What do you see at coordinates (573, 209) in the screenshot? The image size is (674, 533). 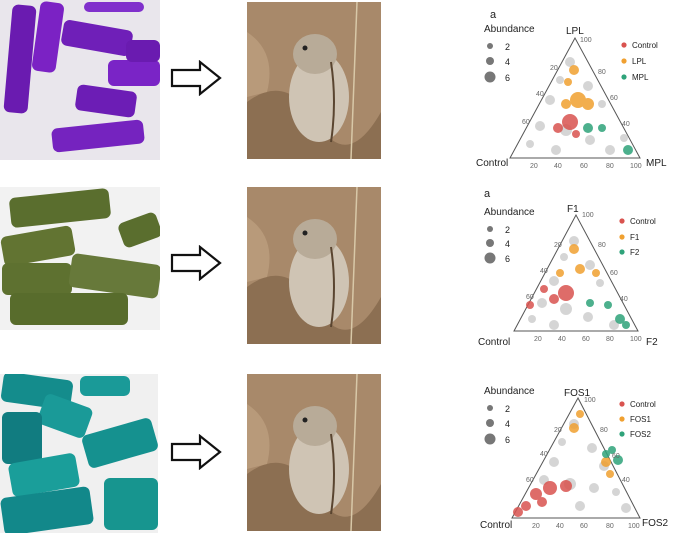 I see `top-axis-label: F1` at bounding box center [573, 209].